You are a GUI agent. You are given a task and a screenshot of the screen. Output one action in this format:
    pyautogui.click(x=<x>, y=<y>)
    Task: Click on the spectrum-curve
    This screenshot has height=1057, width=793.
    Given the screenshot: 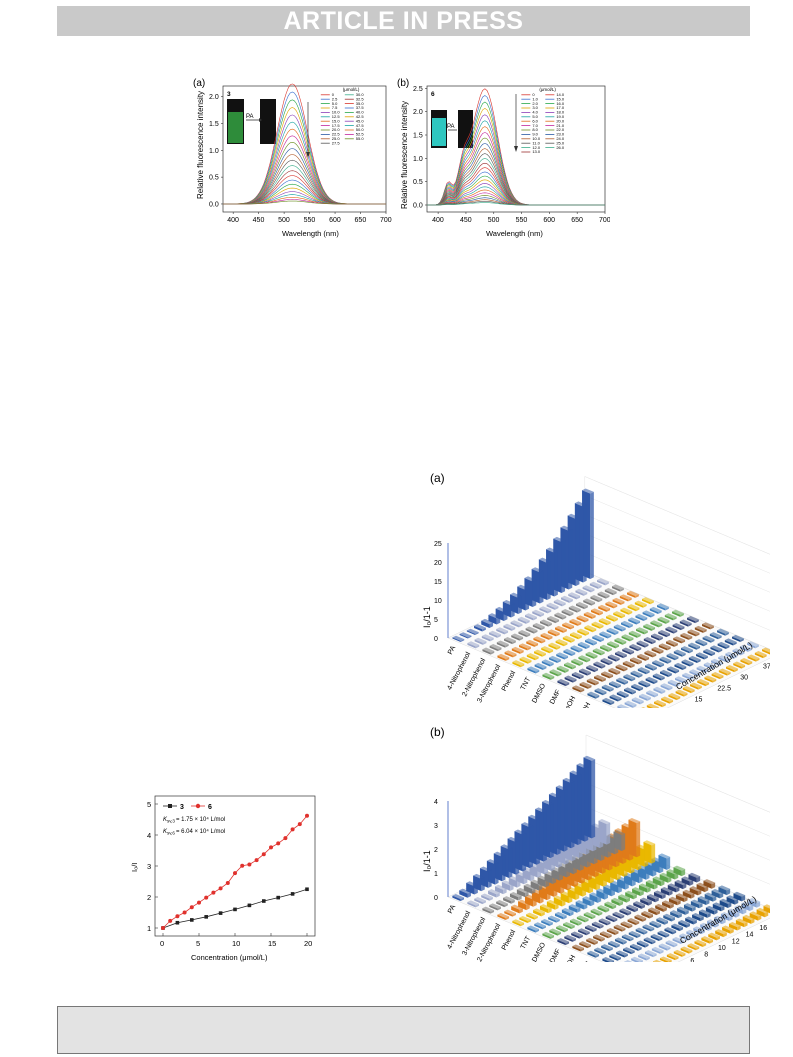 What is the action you would take?
    pyautogui.click(x=304, y=198)
    